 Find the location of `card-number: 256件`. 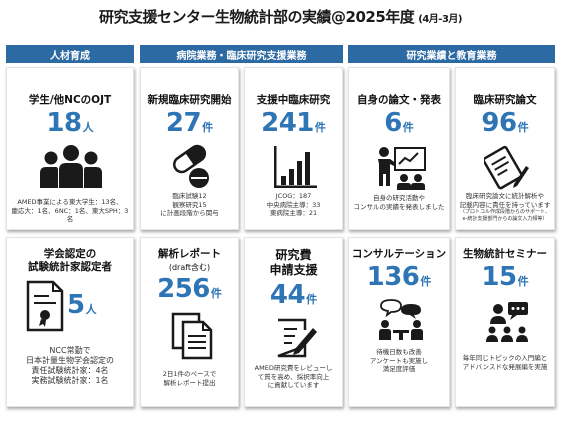

card-number: 256件 is located at coordinates (189, 289).